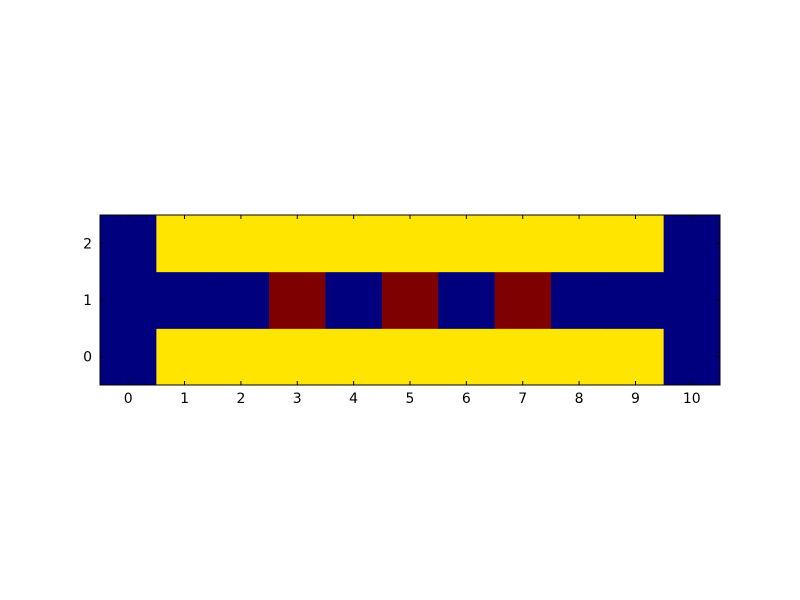  I want to click on x-tick-label: 5, so click(410, 399).